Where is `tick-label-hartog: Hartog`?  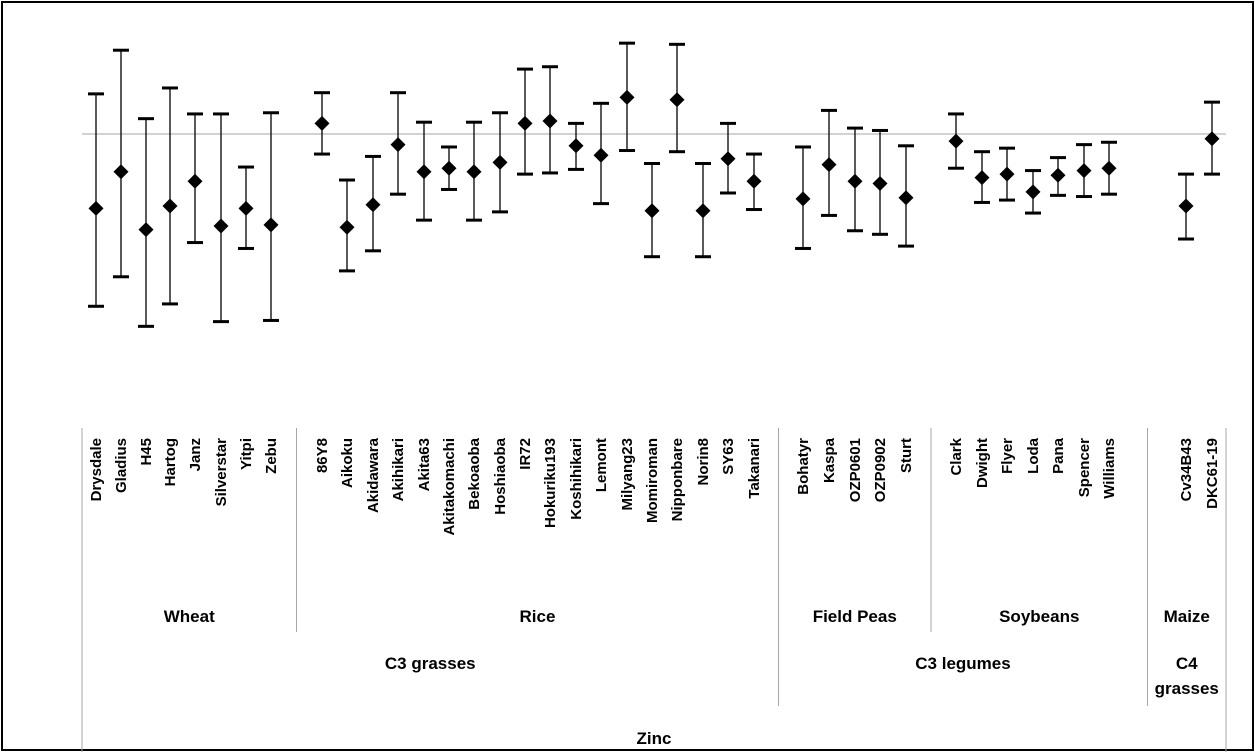 tick-label-hartog: Hartog is located at coordinates (170, 462).